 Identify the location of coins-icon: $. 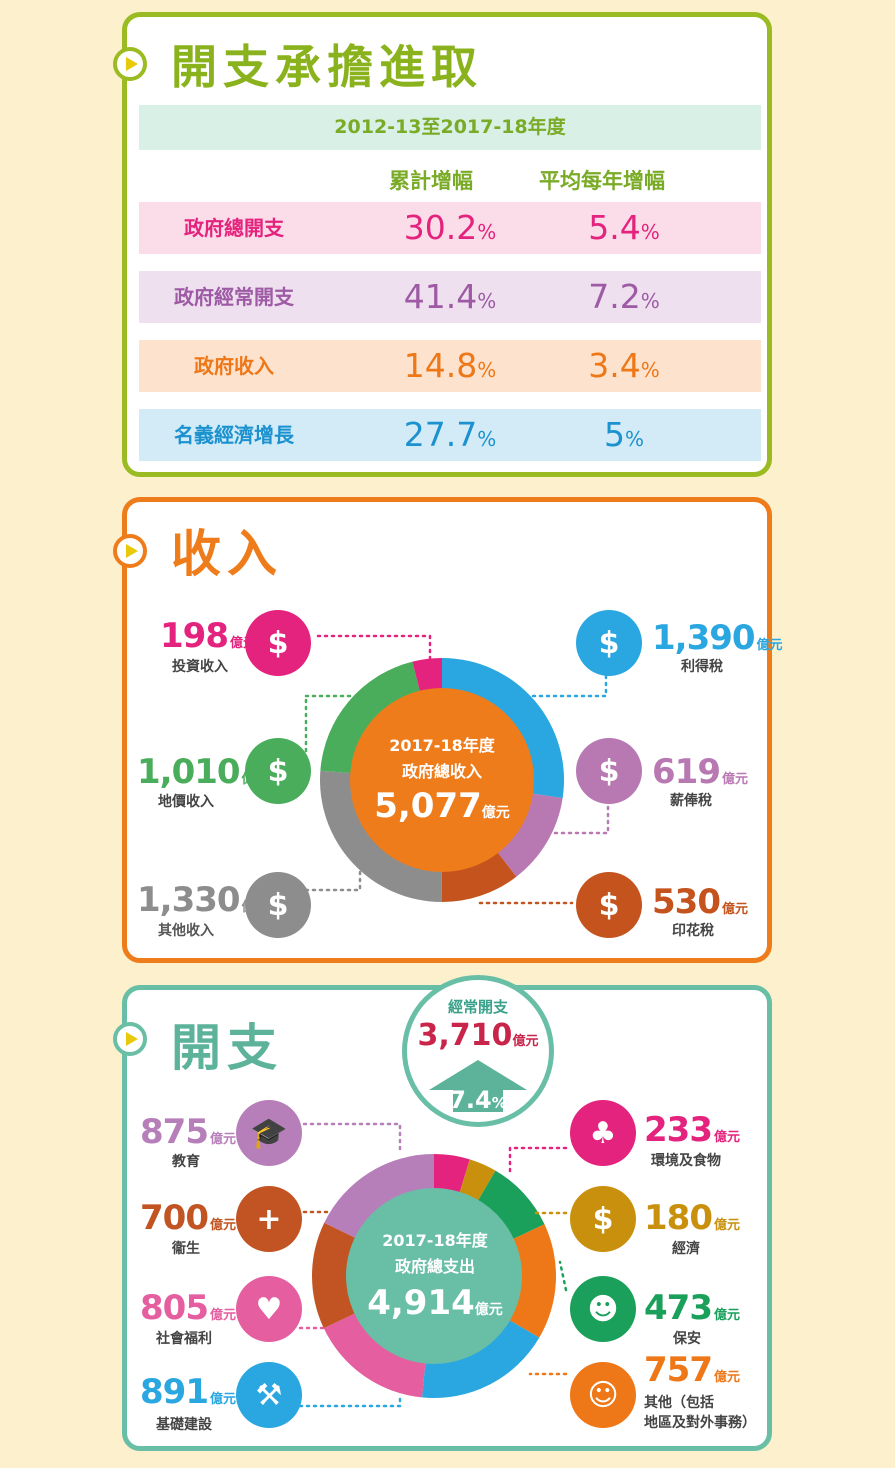
(603, 1219).